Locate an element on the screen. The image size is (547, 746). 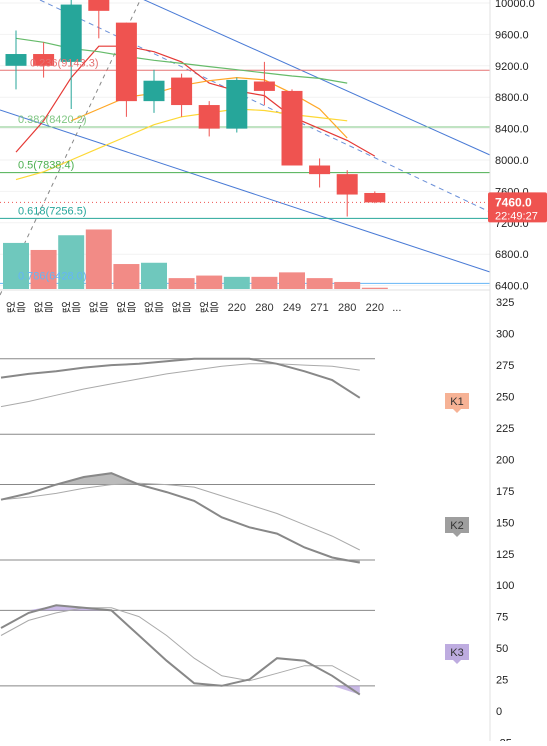
indicator-axis-label: 125 is located at coordinates (505, 555).